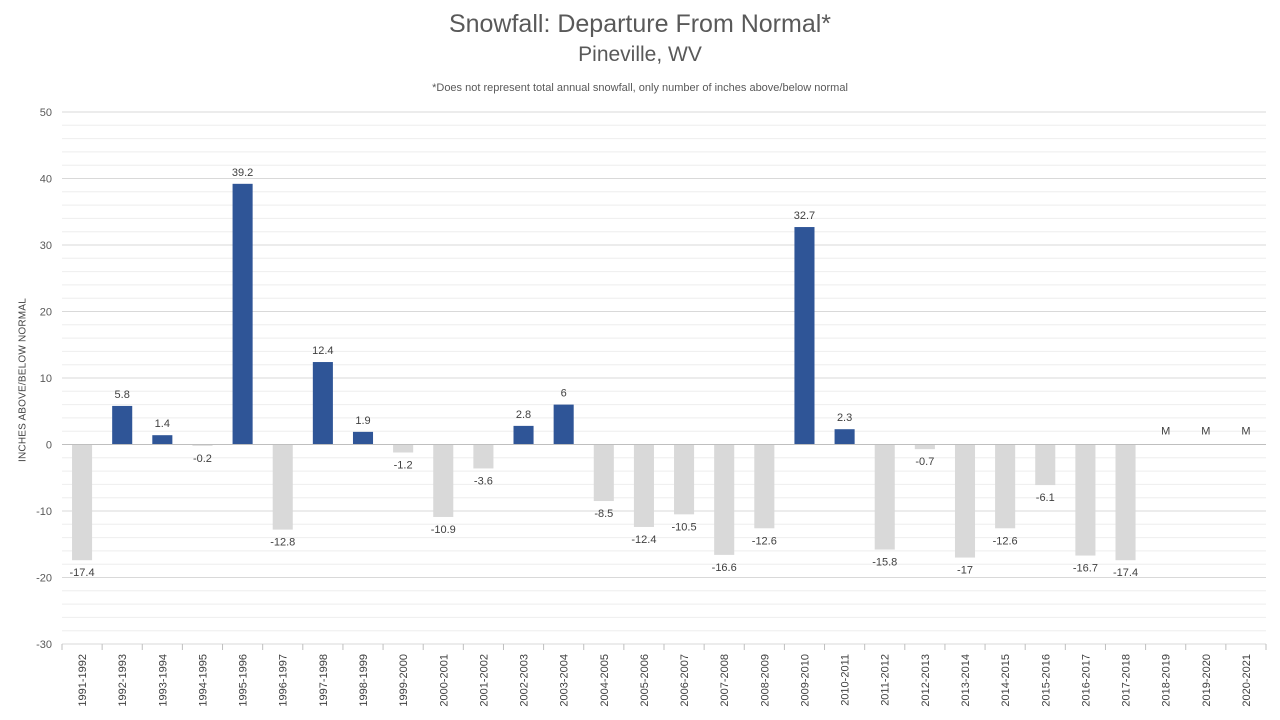 This screenshot has width=1280, height=720. Describe the element at coordinates (244, 680) in the screenshot. I see `x-tick-label: 1995-1996` at that location.